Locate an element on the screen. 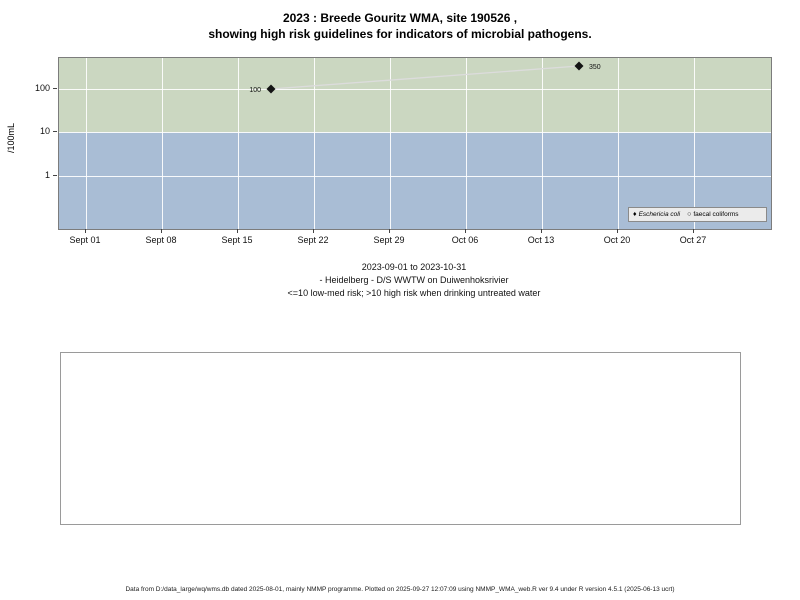  x-tick-label: Sept 08 is located at coordinates (161, 240).